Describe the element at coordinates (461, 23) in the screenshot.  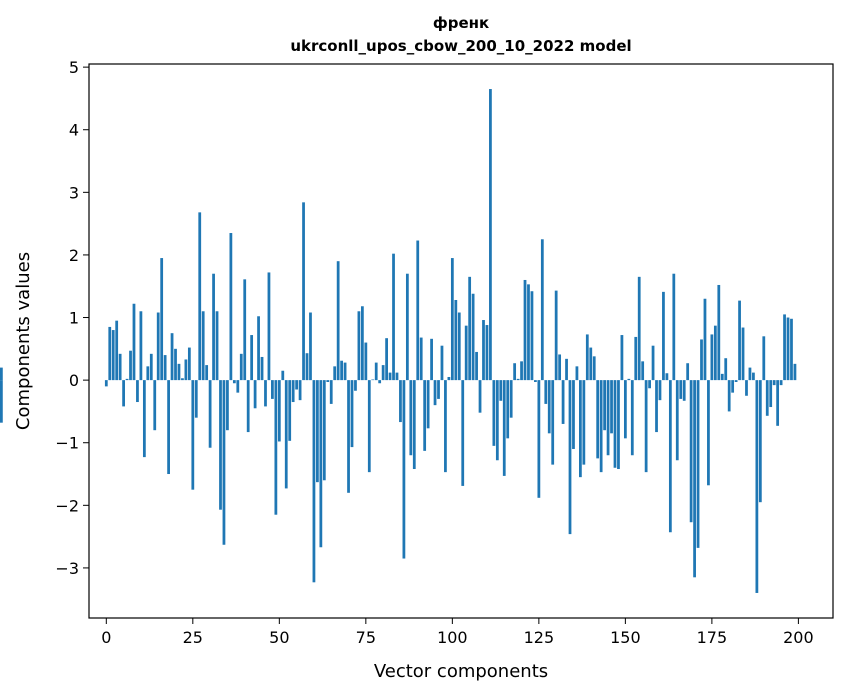
I see `chart-title: френк` at that location.